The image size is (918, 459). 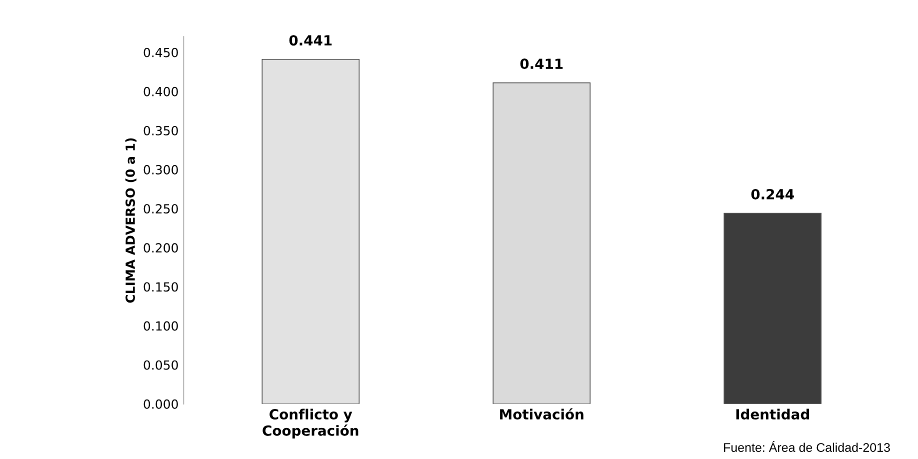 I want to click on y-tick-label: 0.200, so click(x=161, y=248).